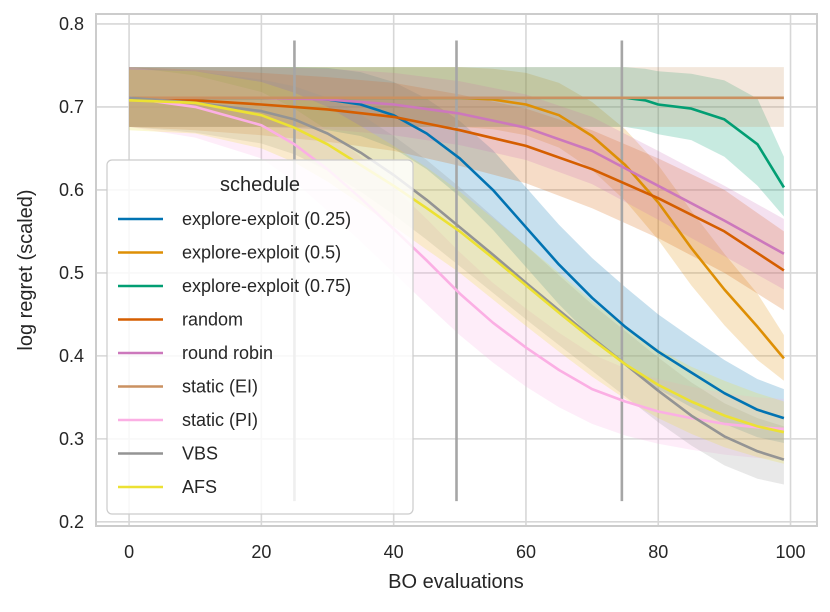 Image resolution: width=830 pixels, height=612 pixels. I want to click on legend-label: explore-exploit (0.25), so click(266, 219).